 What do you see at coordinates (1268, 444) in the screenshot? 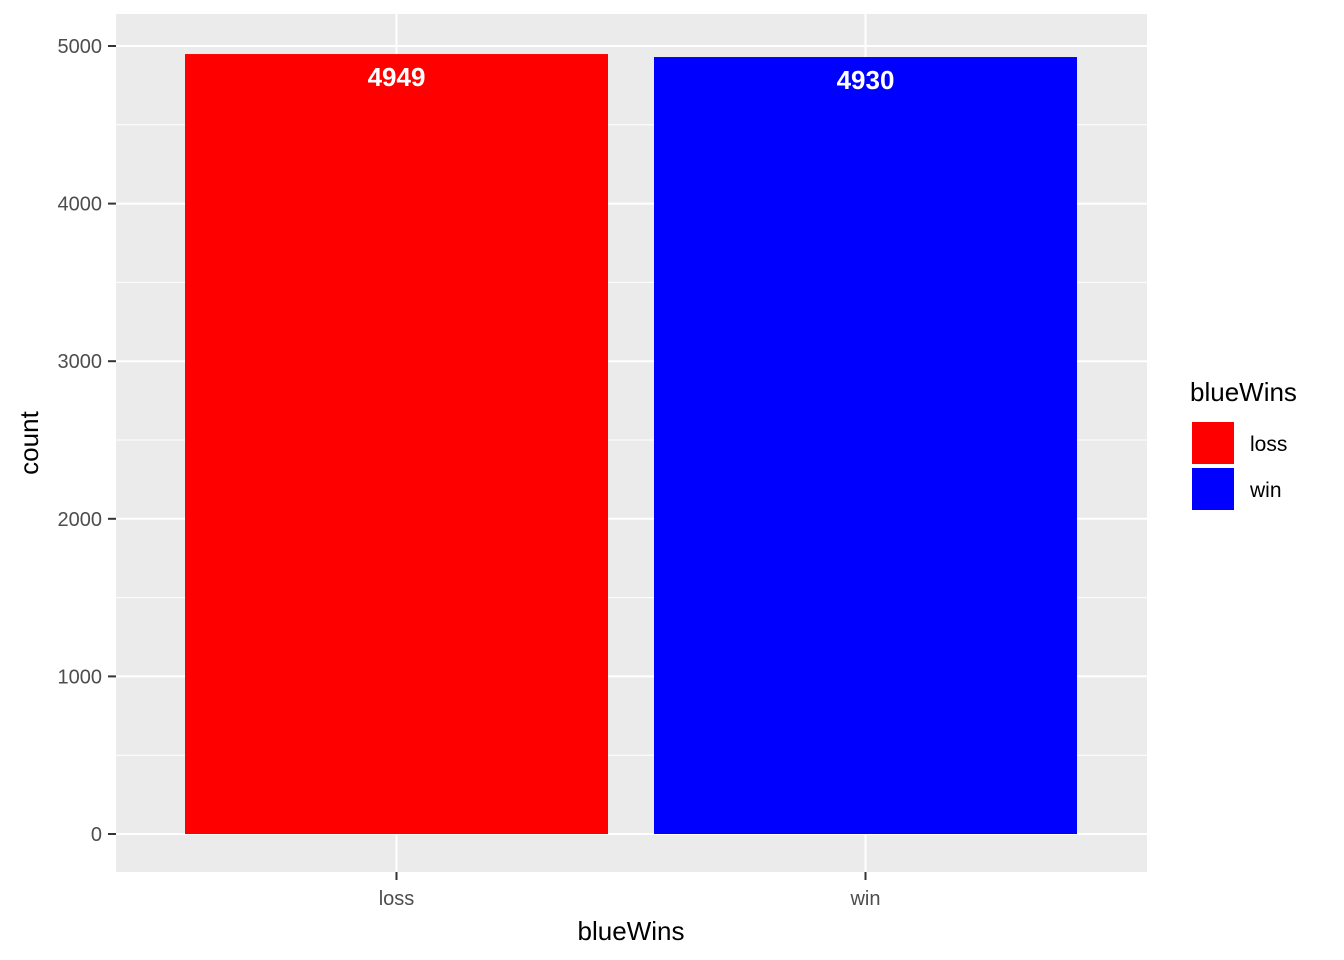
I see `legend-label-loss: loss` at bounding box center [1268, 444].